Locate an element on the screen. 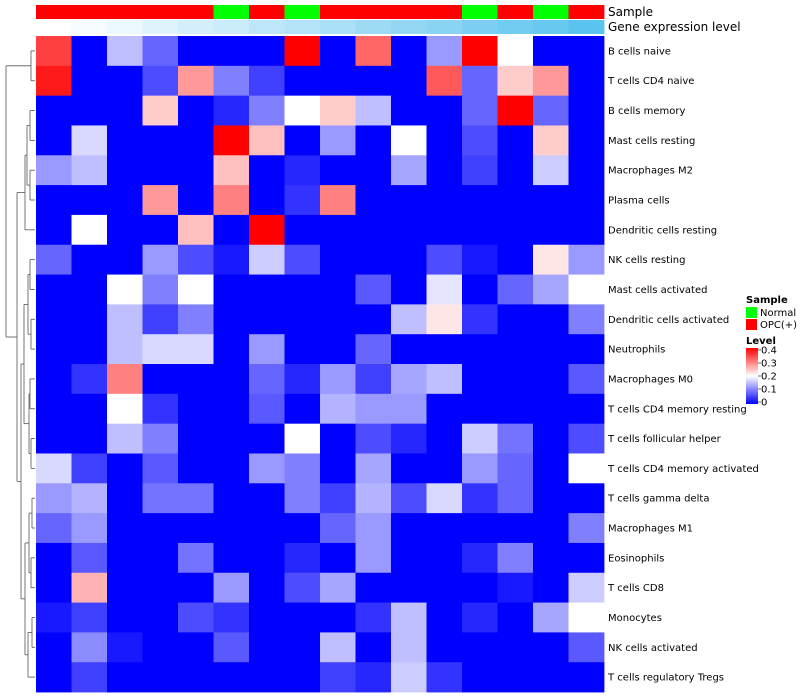  row-label: Neutrophils is located at coordinates (636, 350).